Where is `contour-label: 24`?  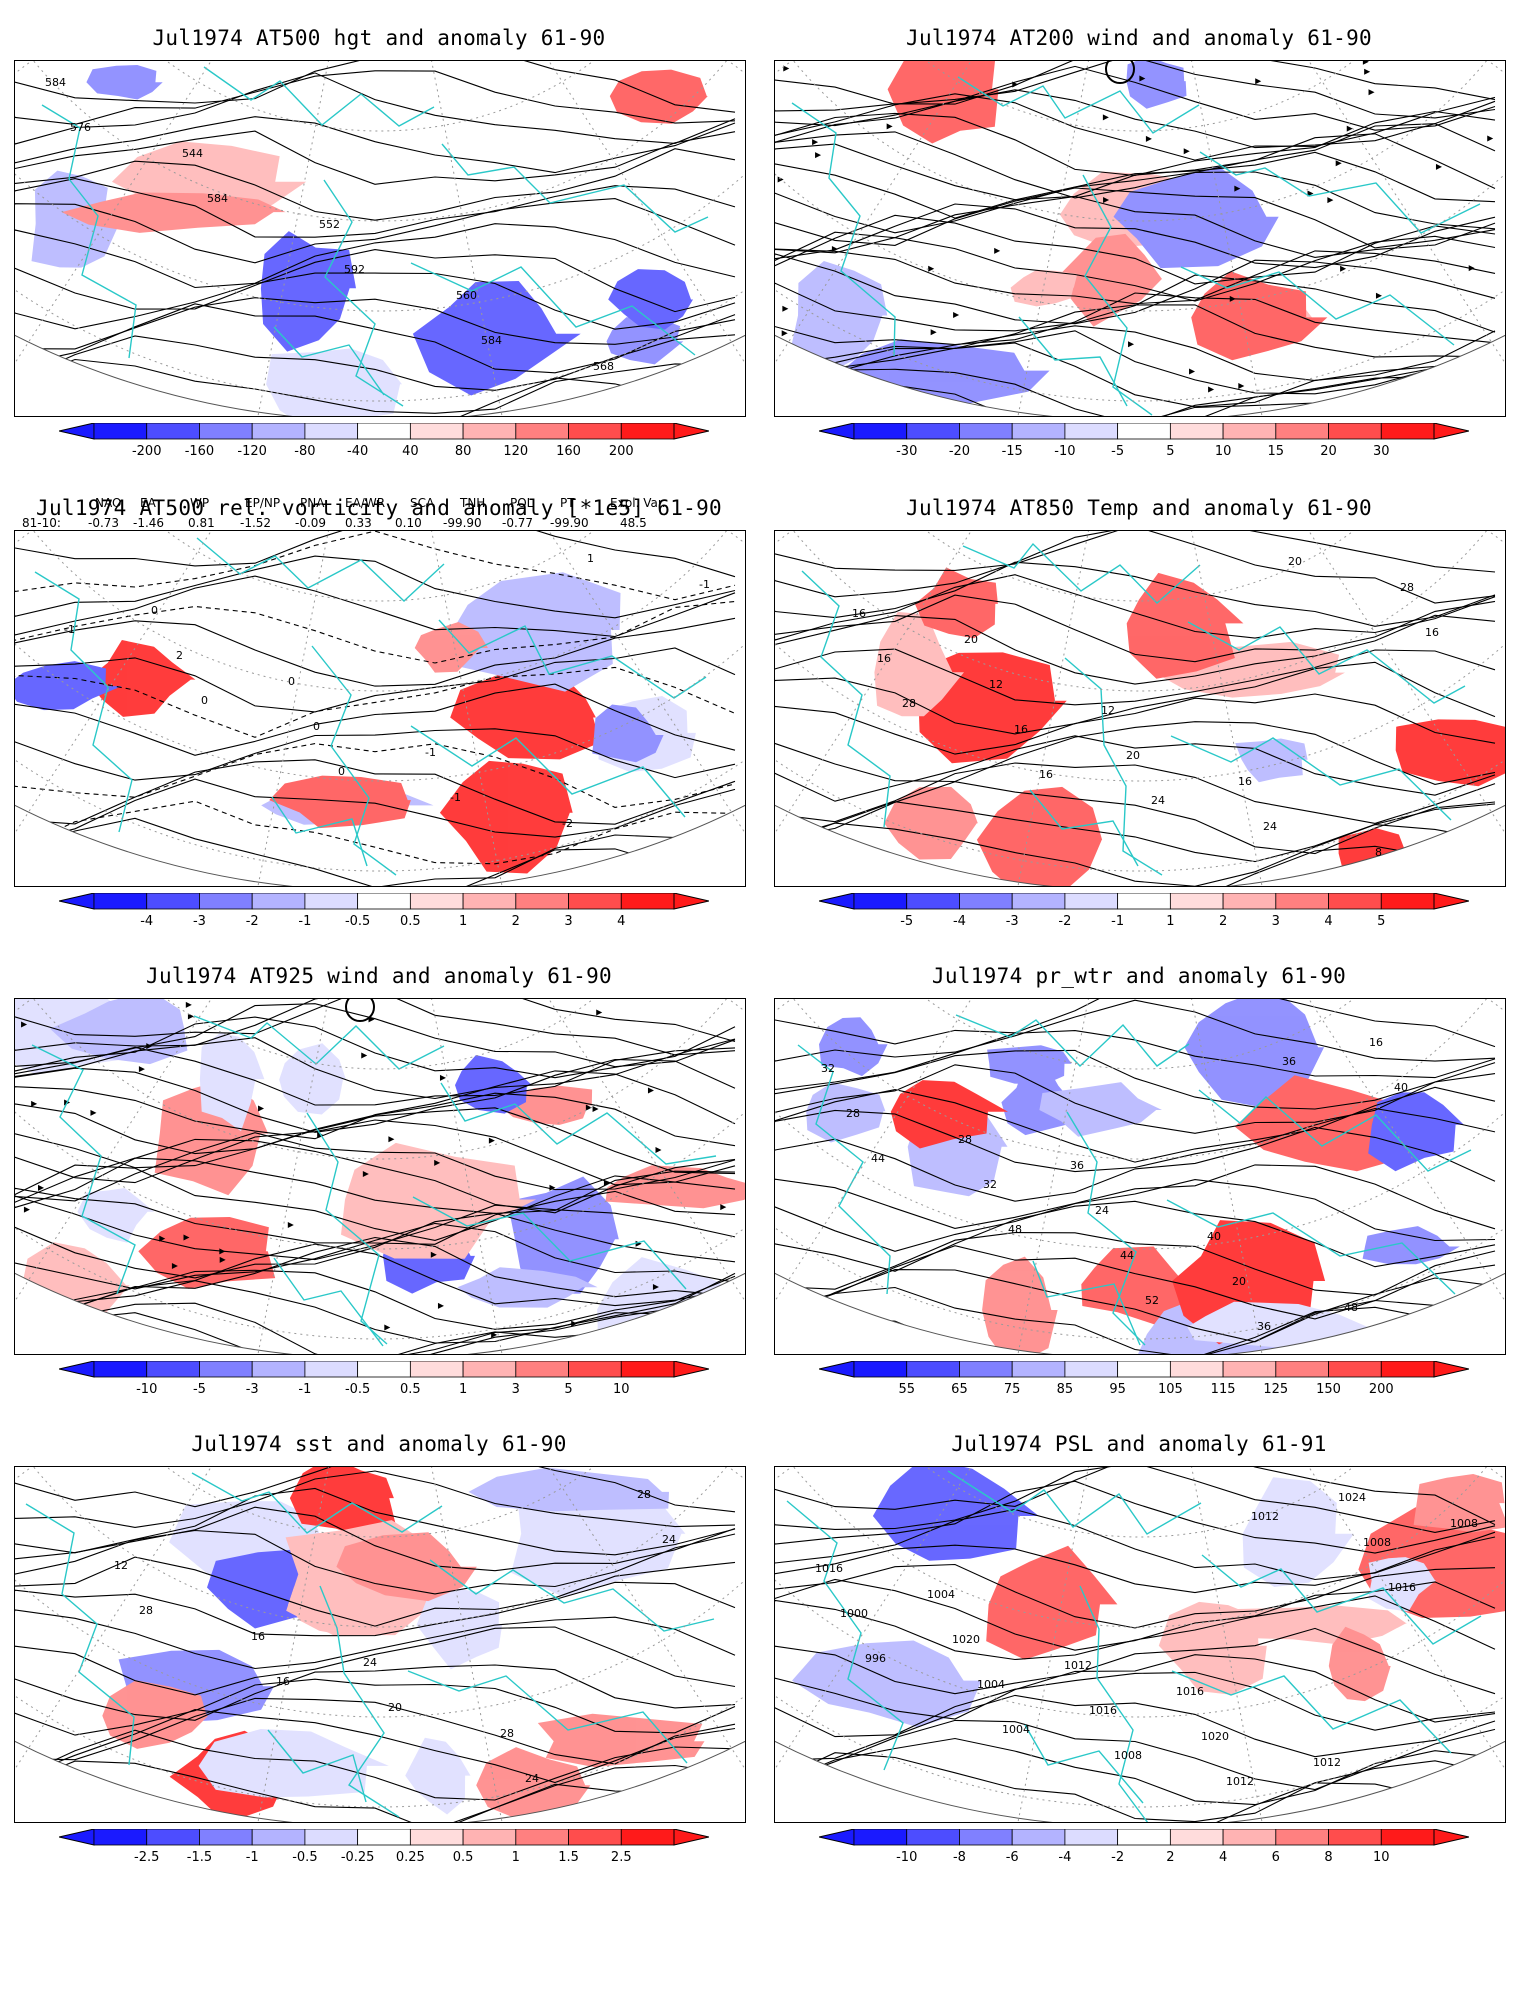
contour-label: 24 is located at coordinates (370, 1662).